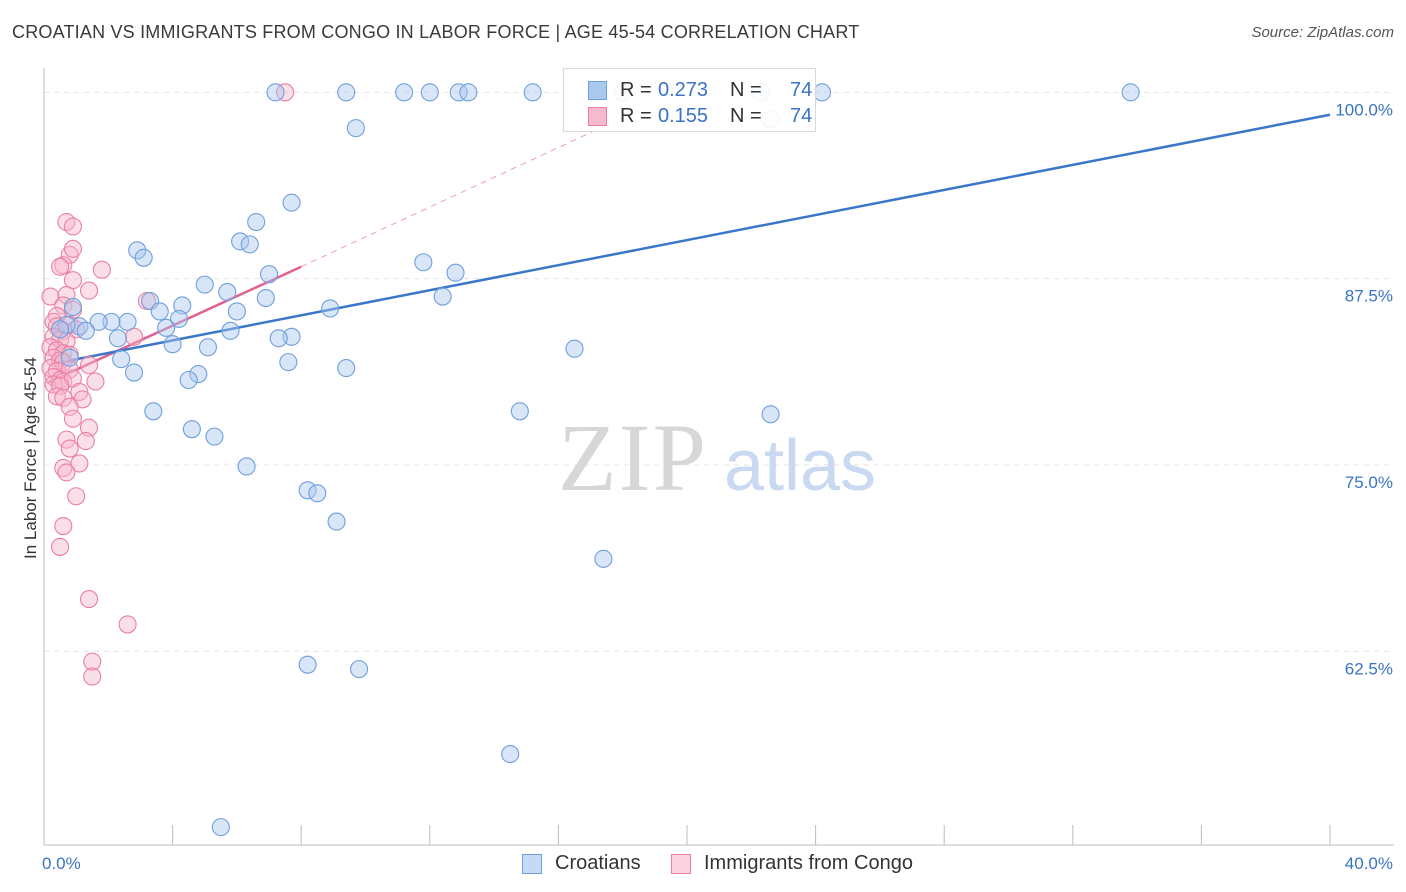 The image size is (1406, 892). Describe the element at coordinates (30, 458) in the screenshot. I see `y-axis-title: In Labor Force | Age 45-54` at that location.